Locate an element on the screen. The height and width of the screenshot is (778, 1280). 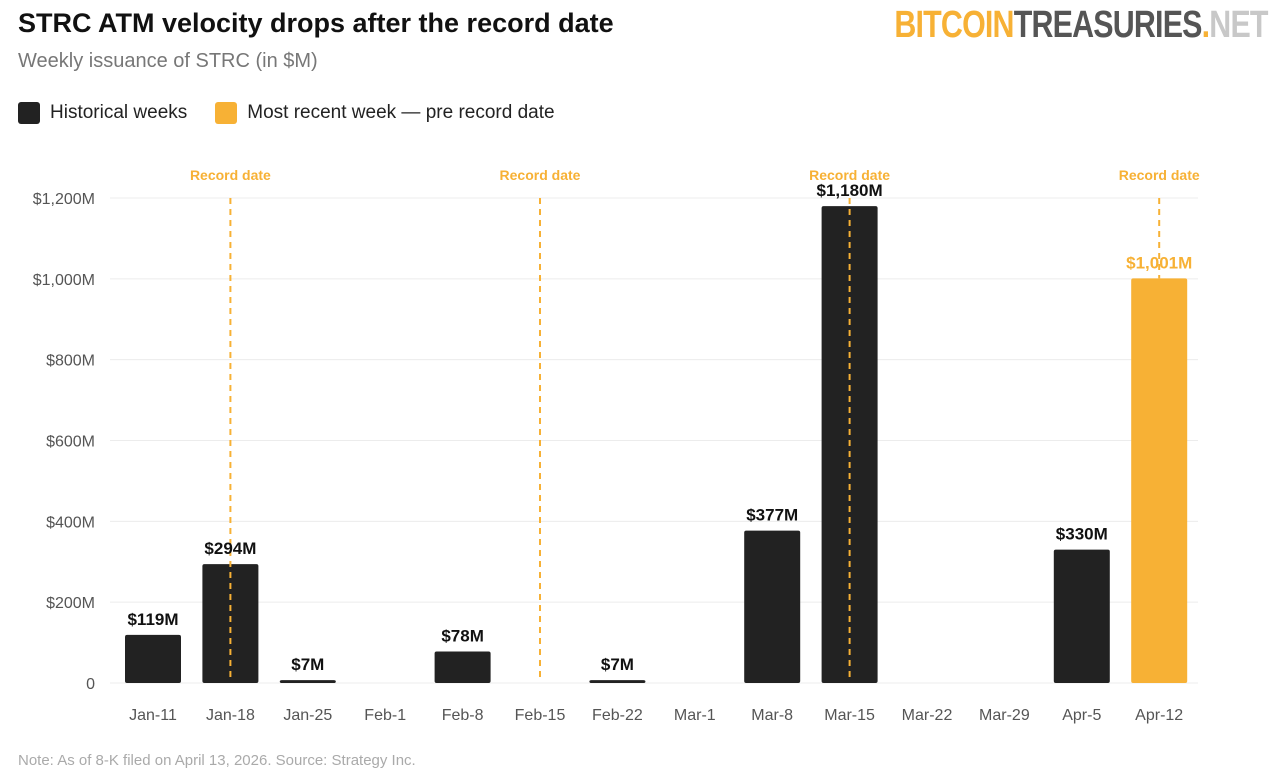
x-tick-label: Mar-29 is located at coordinates (1004, 715).